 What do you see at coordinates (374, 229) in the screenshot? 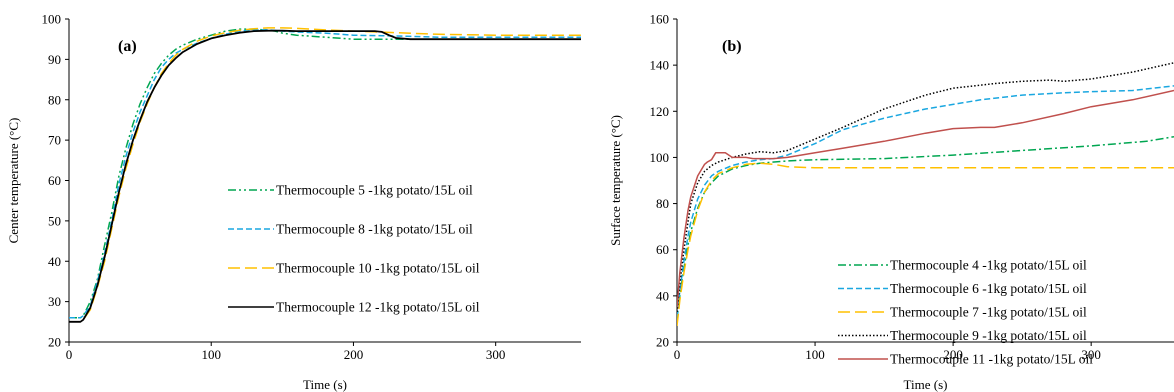
I see `legend-label: Thermocouple 8 -1kg potato/15L oil` at bounding box center [374, 229].